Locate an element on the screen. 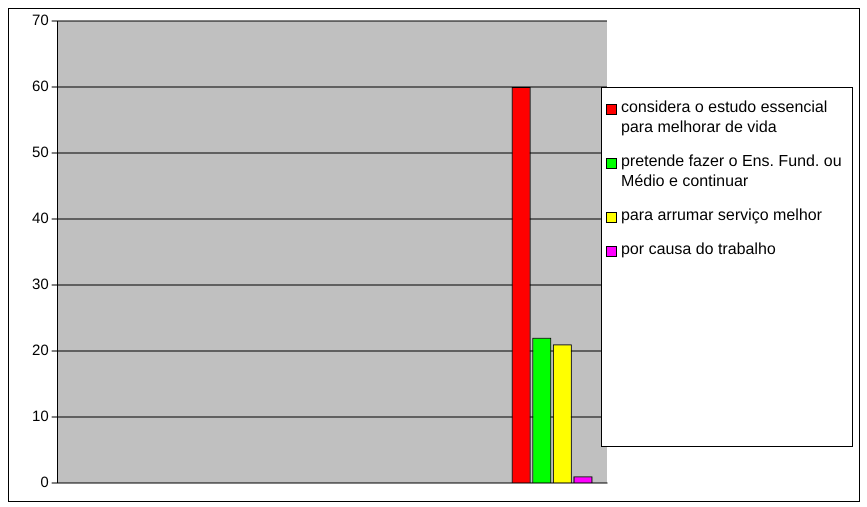 Image resolution: width=867 pixels, height=507 pixels. legend-label: para arrumar serviço melhor is located at coordinates (721, 216).